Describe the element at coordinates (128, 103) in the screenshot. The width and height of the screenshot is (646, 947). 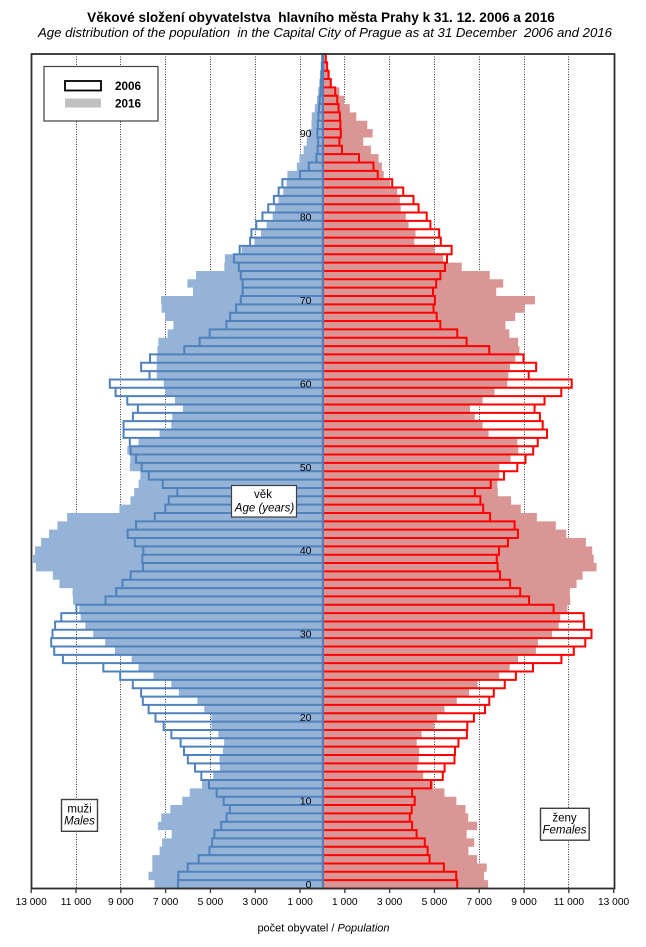
I see `svg-text: 2016` at that location.